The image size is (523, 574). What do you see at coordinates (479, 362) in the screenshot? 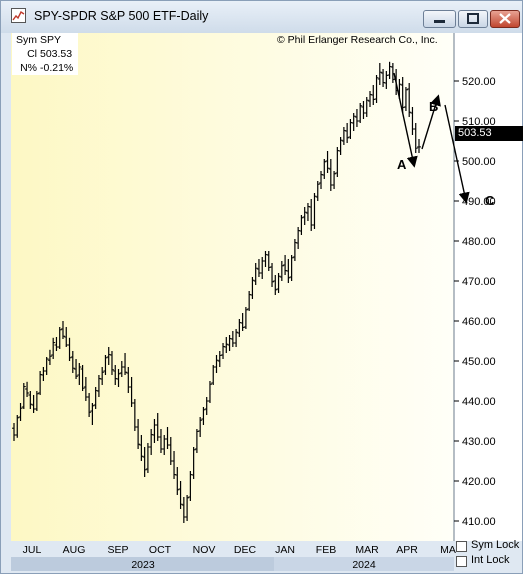
I see `y-tick-label: 450.00` at bounding box center [479, 362].